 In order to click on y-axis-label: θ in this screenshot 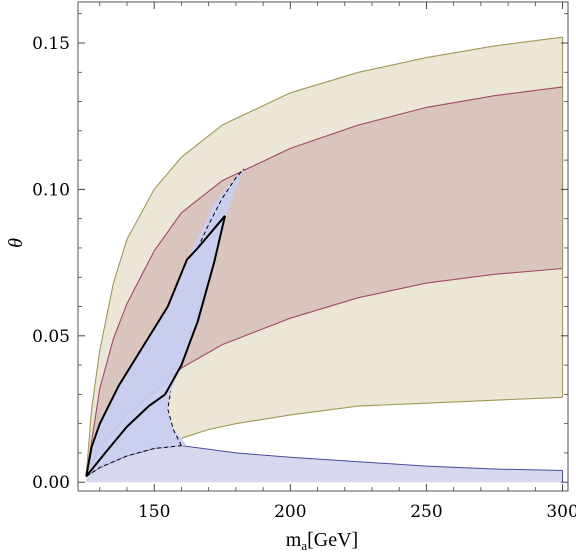, I will do `click(16, 243)`.